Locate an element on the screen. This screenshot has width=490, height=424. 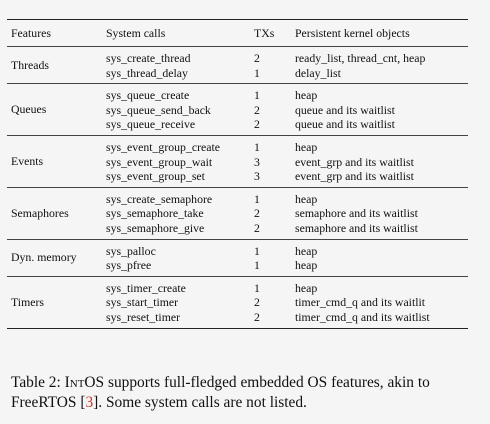
kernel-objects: timer_cmd_q and its waitlit is located at coordinates (360, 302).